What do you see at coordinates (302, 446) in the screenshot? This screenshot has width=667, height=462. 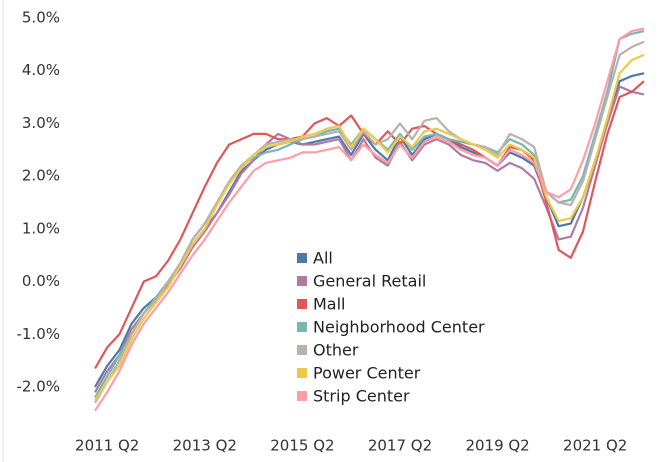 I see `x-tick-label: 2015 Q2` at bounding box center [302, 446].